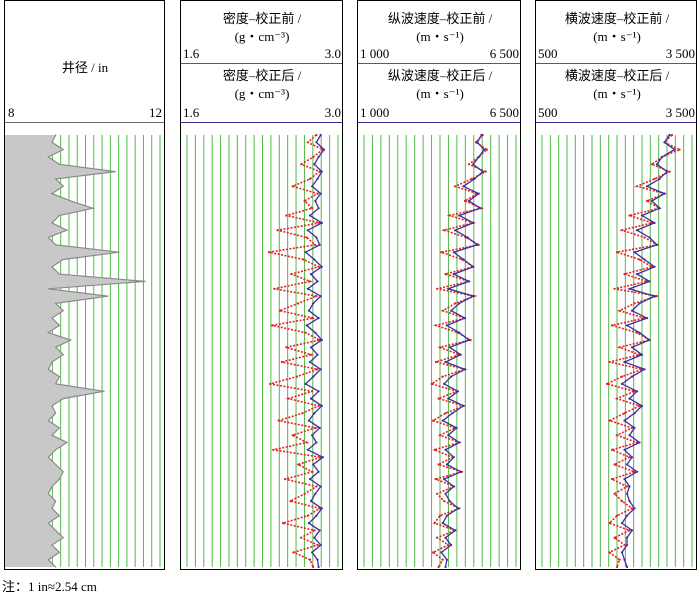 The image size is (700, 595). I want to click on caliper-fill-area, so click(75, 351).